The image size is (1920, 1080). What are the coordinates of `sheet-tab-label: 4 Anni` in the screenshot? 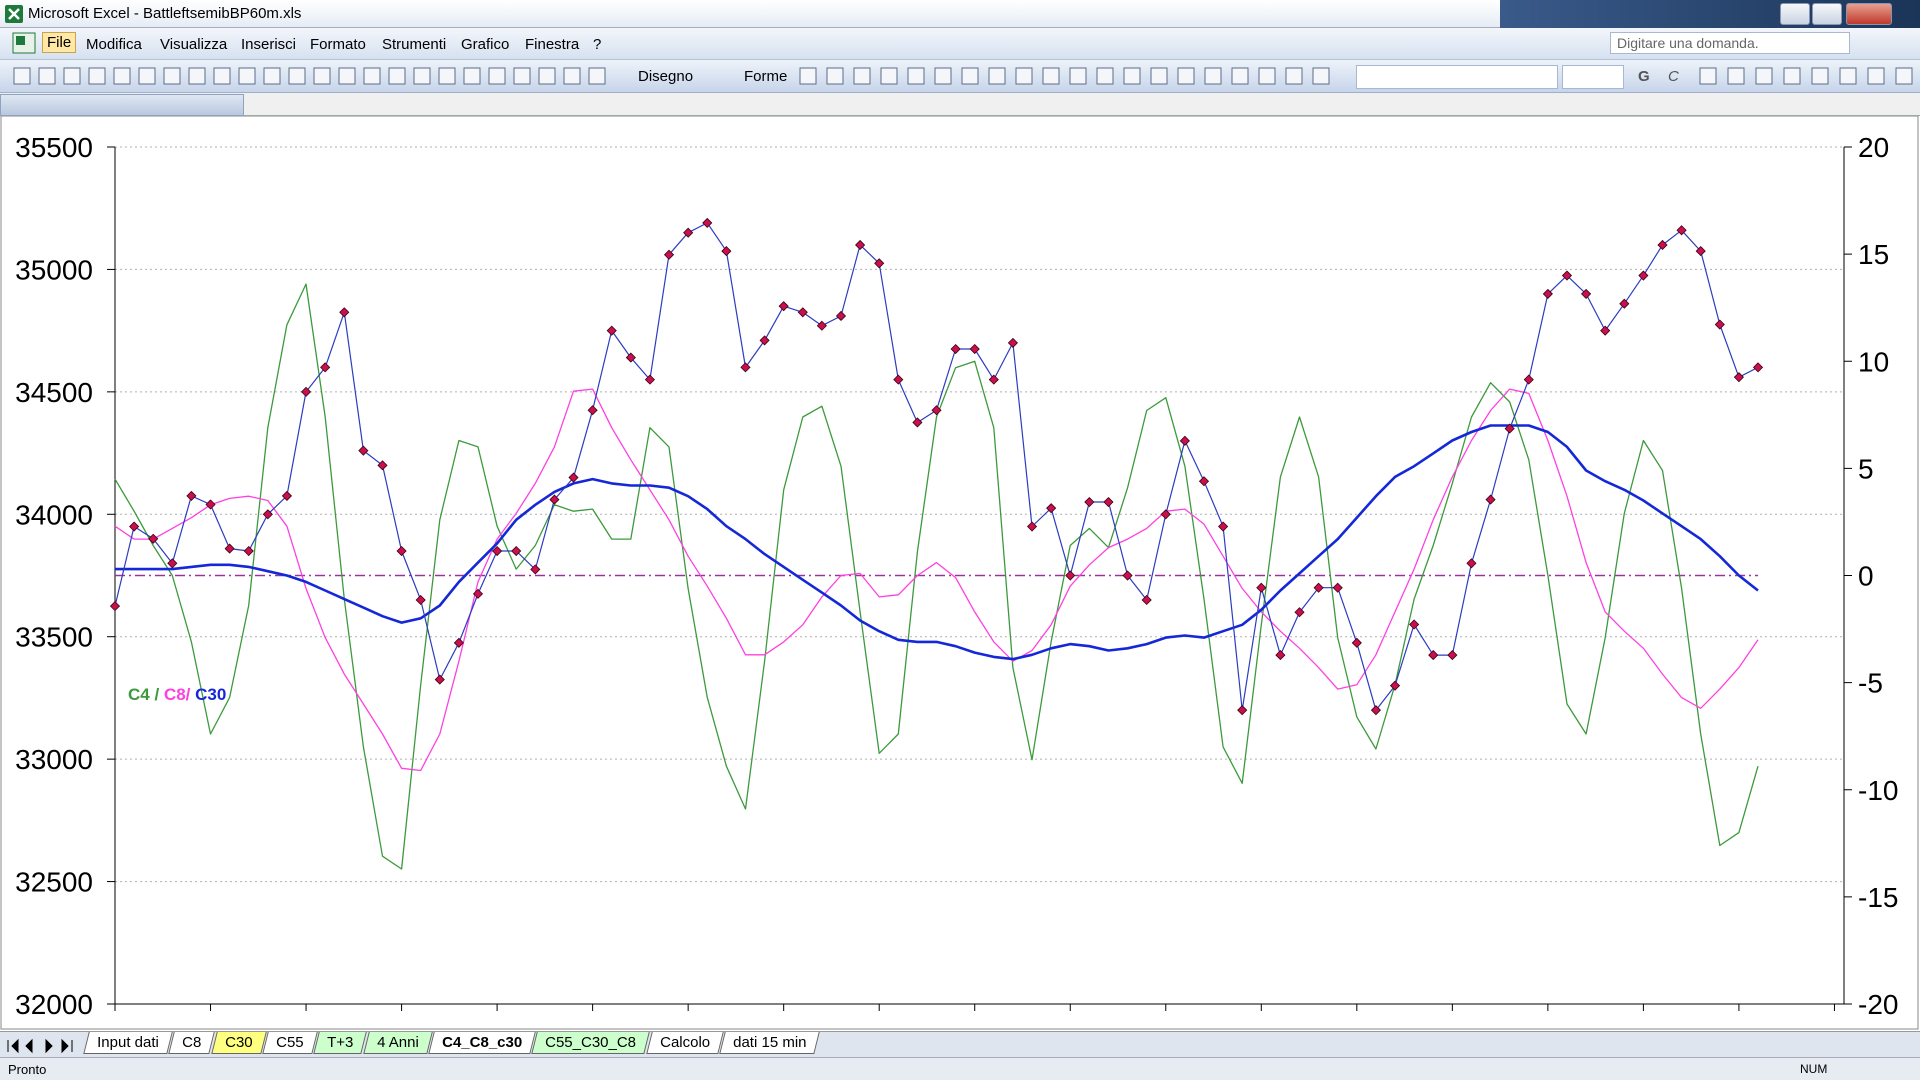 It's located at (397, 1042).